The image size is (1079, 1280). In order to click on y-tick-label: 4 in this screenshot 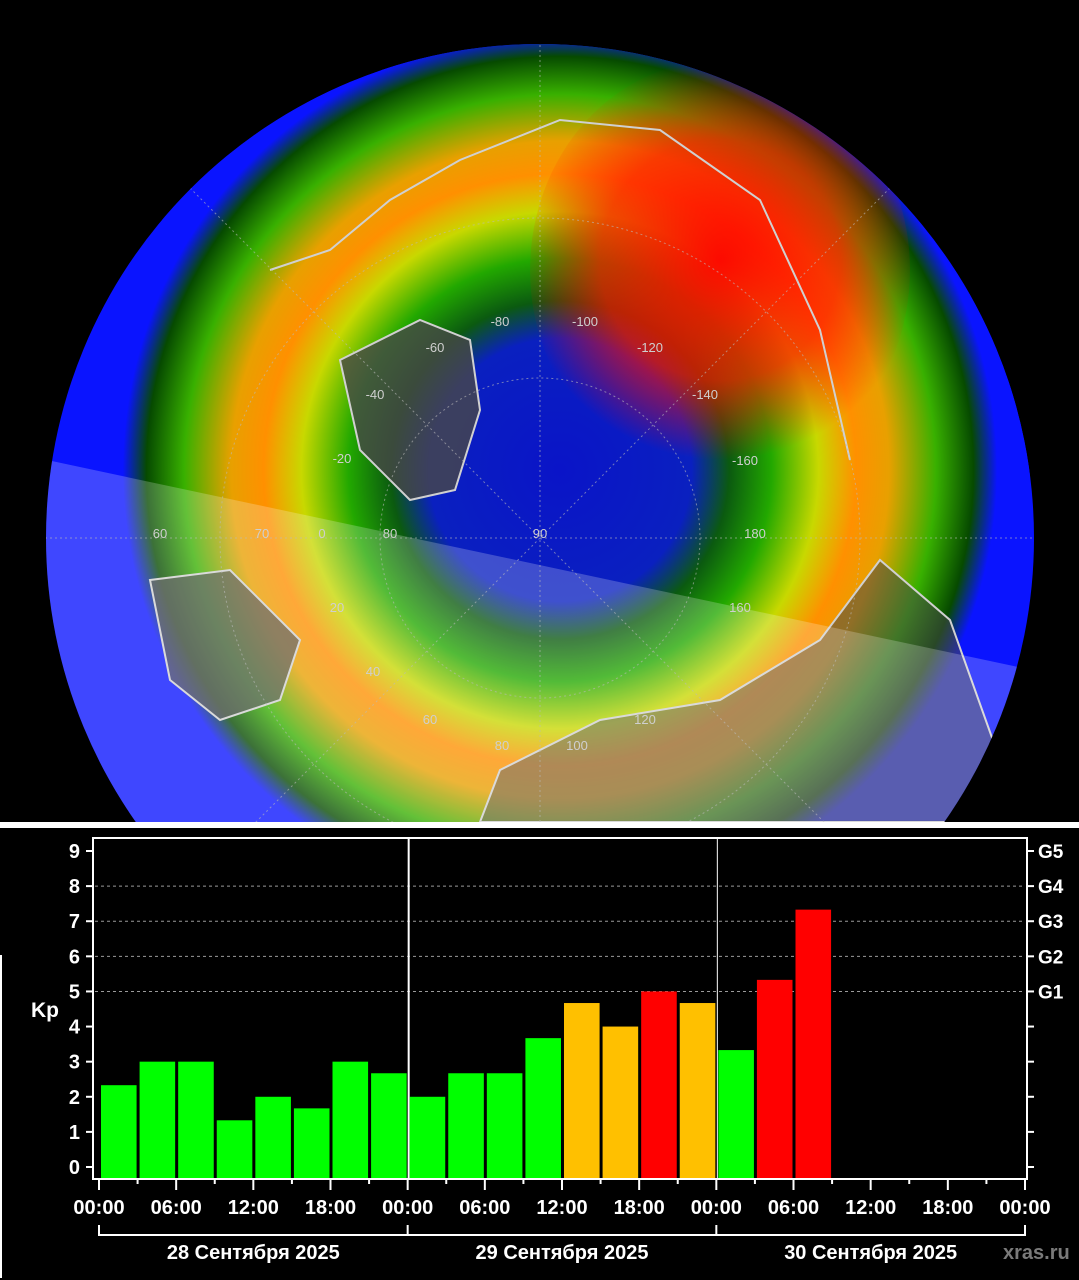, I will do `click(75, 1028)`.